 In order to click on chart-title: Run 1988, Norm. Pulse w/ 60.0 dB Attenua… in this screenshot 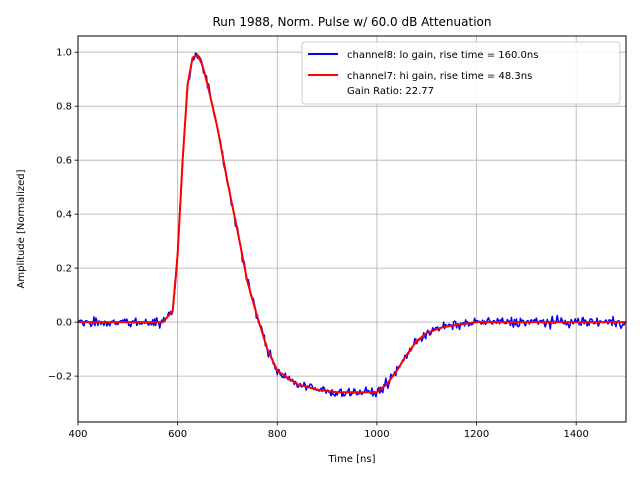, I will do `click(352, 22)`.